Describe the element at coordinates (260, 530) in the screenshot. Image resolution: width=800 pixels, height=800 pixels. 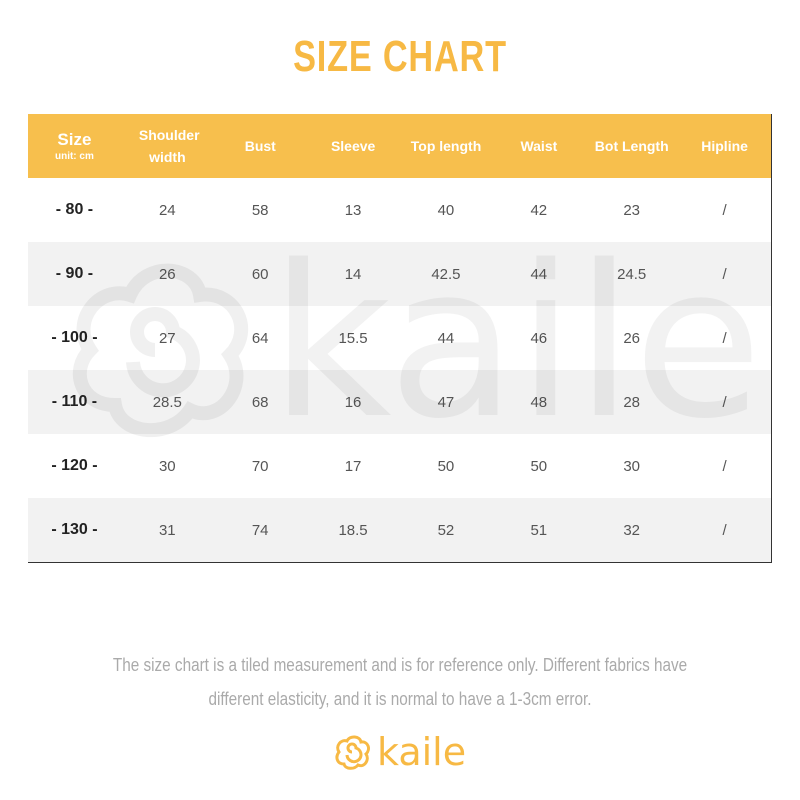
I see `value-cell: 74` at that location.